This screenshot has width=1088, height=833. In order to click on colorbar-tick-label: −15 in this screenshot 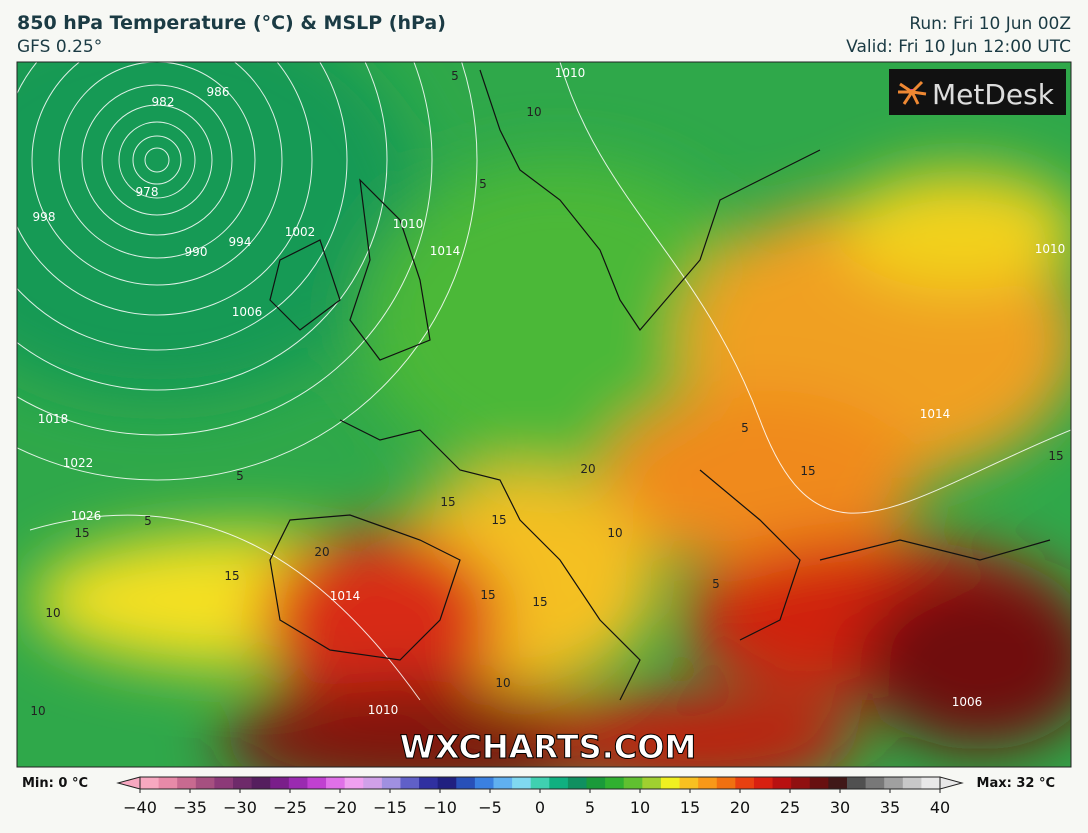, I will do `click(390, 807)`.